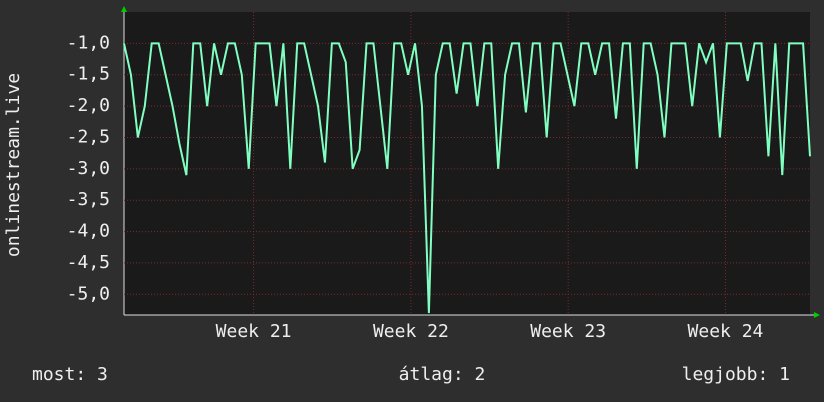  I want to click on x-tick-label: Week 24, so click(726, 331).